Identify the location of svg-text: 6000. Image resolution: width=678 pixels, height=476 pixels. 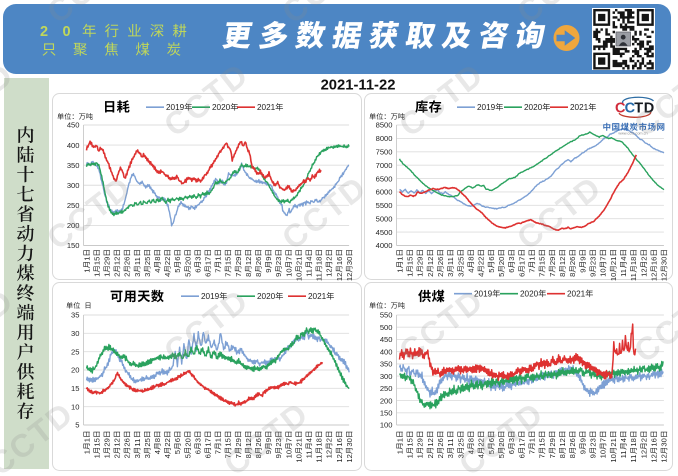
(384, 192).